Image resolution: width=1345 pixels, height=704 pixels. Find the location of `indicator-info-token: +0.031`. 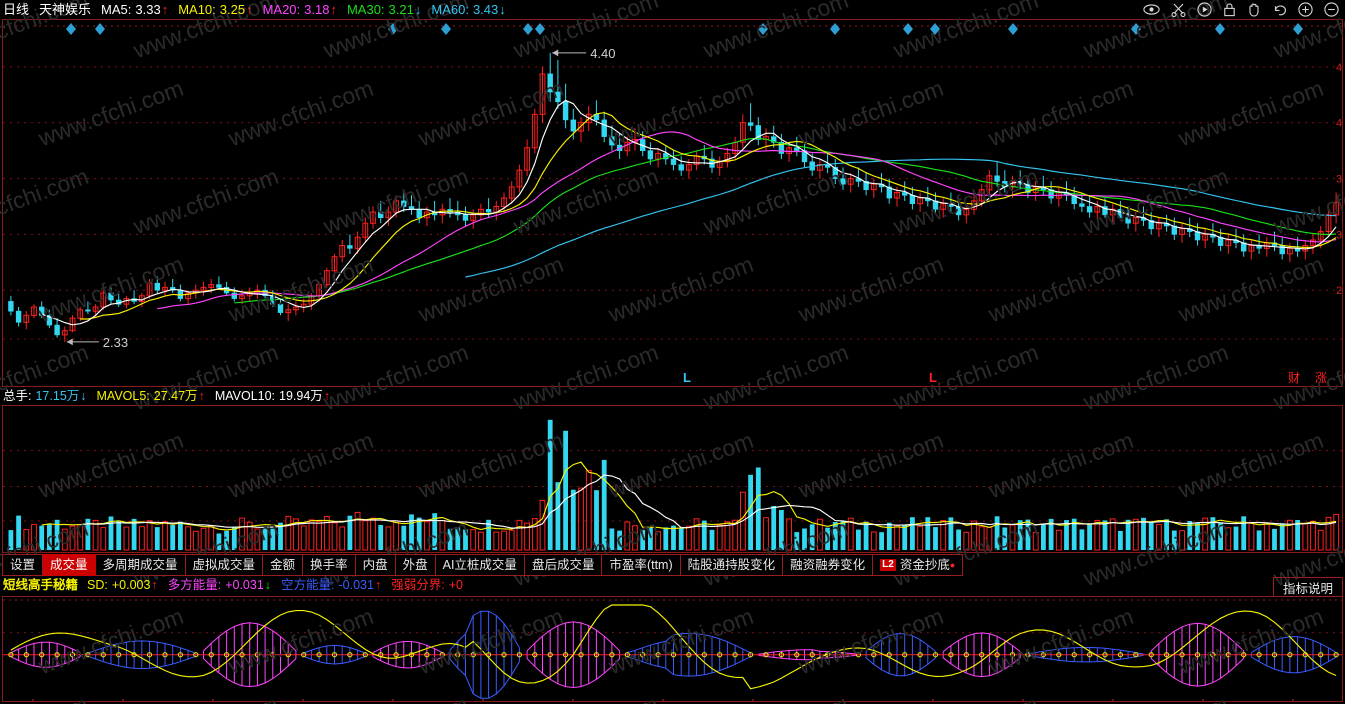

indicator-info-token: +0.031 is located at coordinates (244, 585).